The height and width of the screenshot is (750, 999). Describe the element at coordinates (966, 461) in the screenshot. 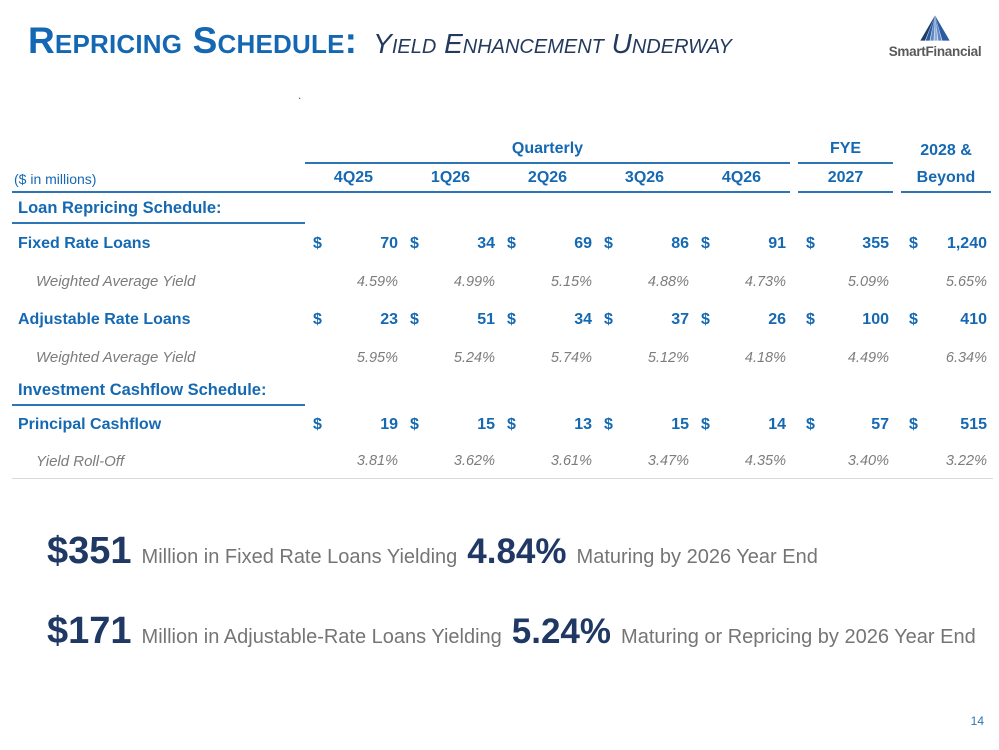

I see `yield-cell: 3.22%` at that location.